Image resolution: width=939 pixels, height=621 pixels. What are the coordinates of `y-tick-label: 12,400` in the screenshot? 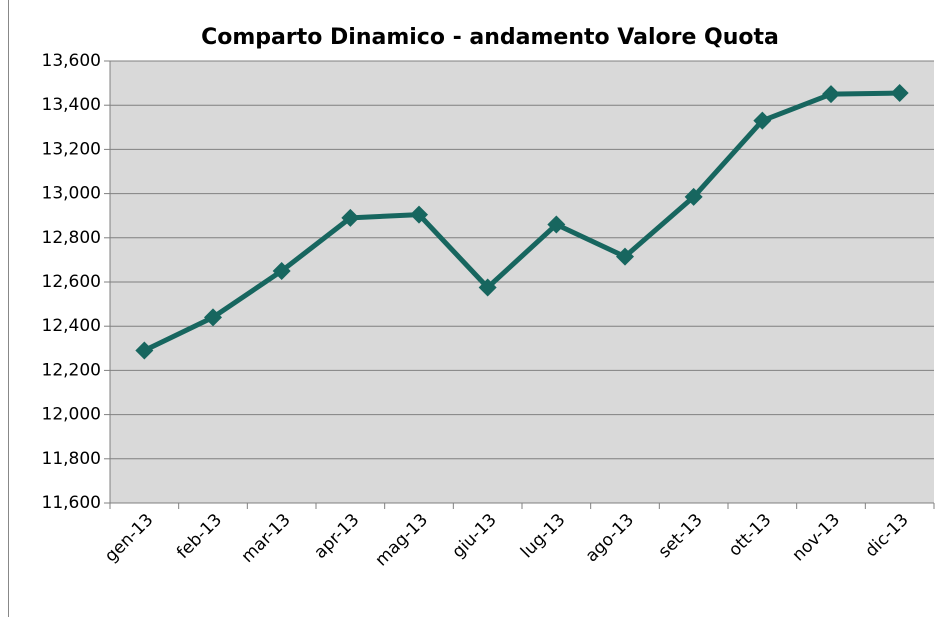 It's located at (71, 326).